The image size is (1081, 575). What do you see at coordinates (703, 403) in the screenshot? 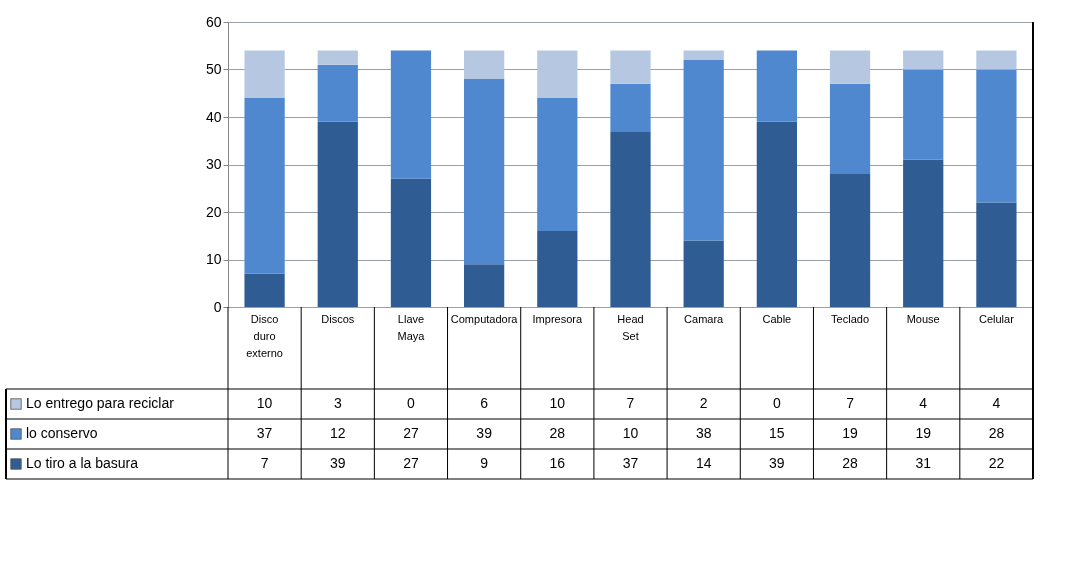
I see `data-label: 2` at bounding box center [703, 403].